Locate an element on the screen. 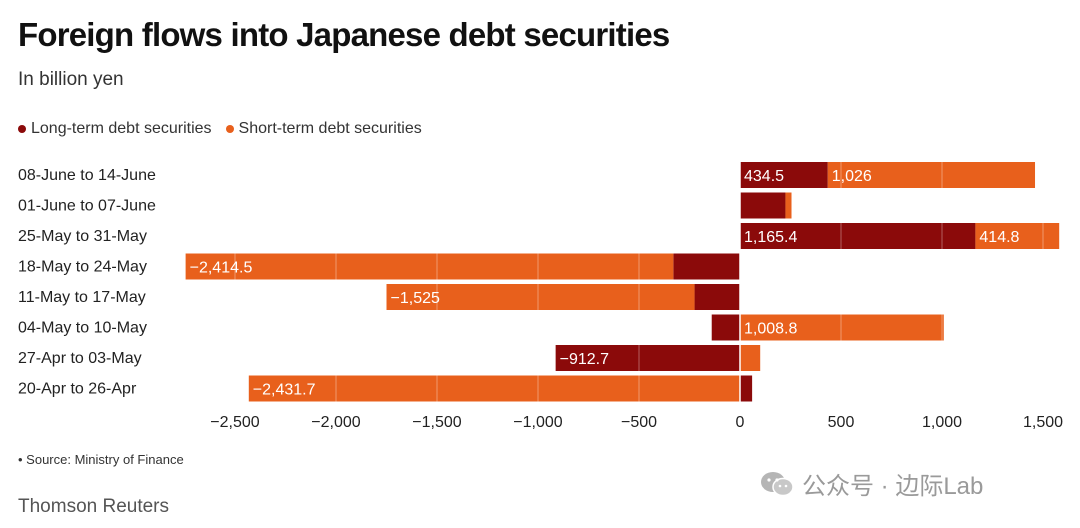 This screenshot has height=528, width=1080. data-label: 1,008.8 is located at coordinates (770, 329).